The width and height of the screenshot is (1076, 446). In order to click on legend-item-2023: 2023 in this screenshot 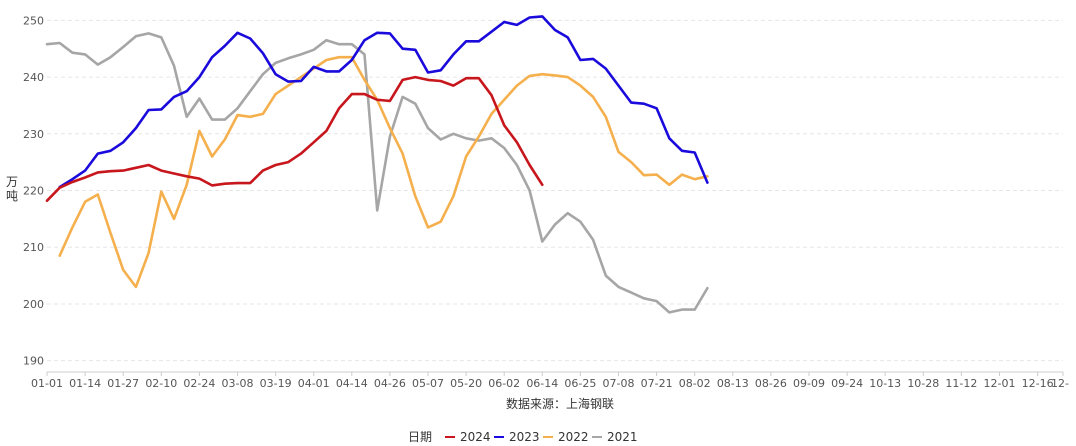, I will do `click(524, 437)`.